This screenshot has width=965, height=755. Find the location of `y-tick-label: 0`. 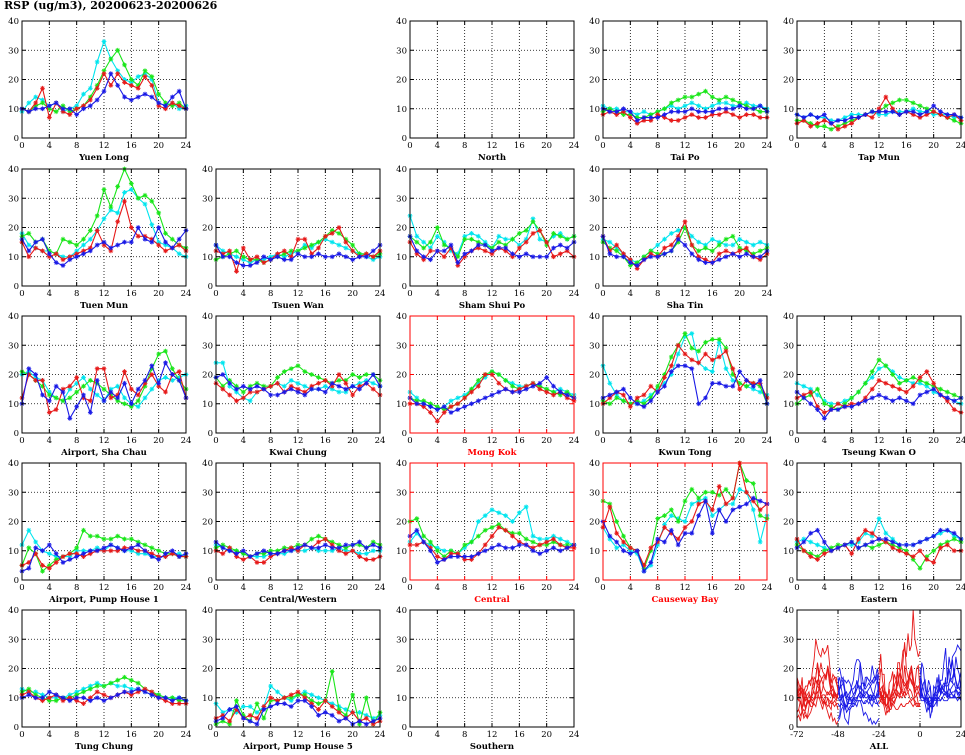

y-tick-label: 0 is located at coordinates (210, 434).